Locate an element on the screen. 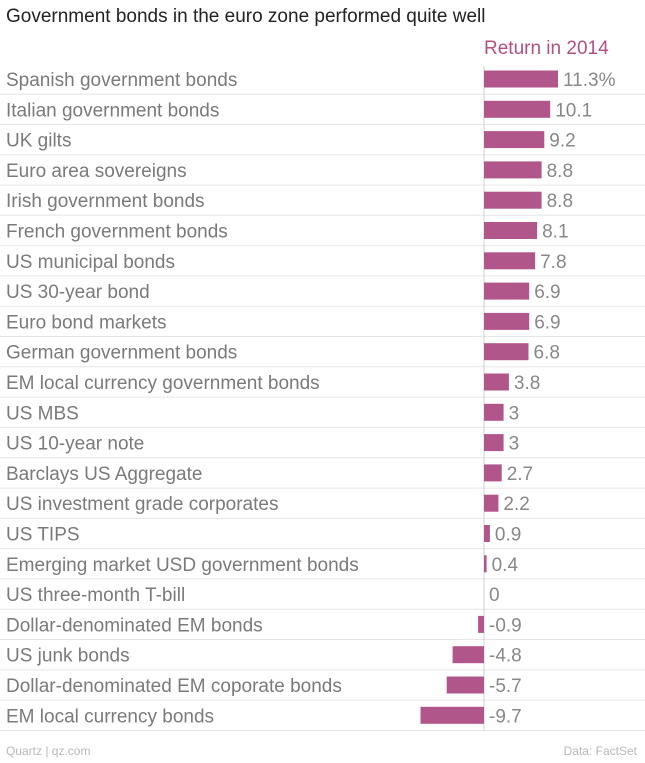  data-label: 9.2 is located at coordinates (562, 141).